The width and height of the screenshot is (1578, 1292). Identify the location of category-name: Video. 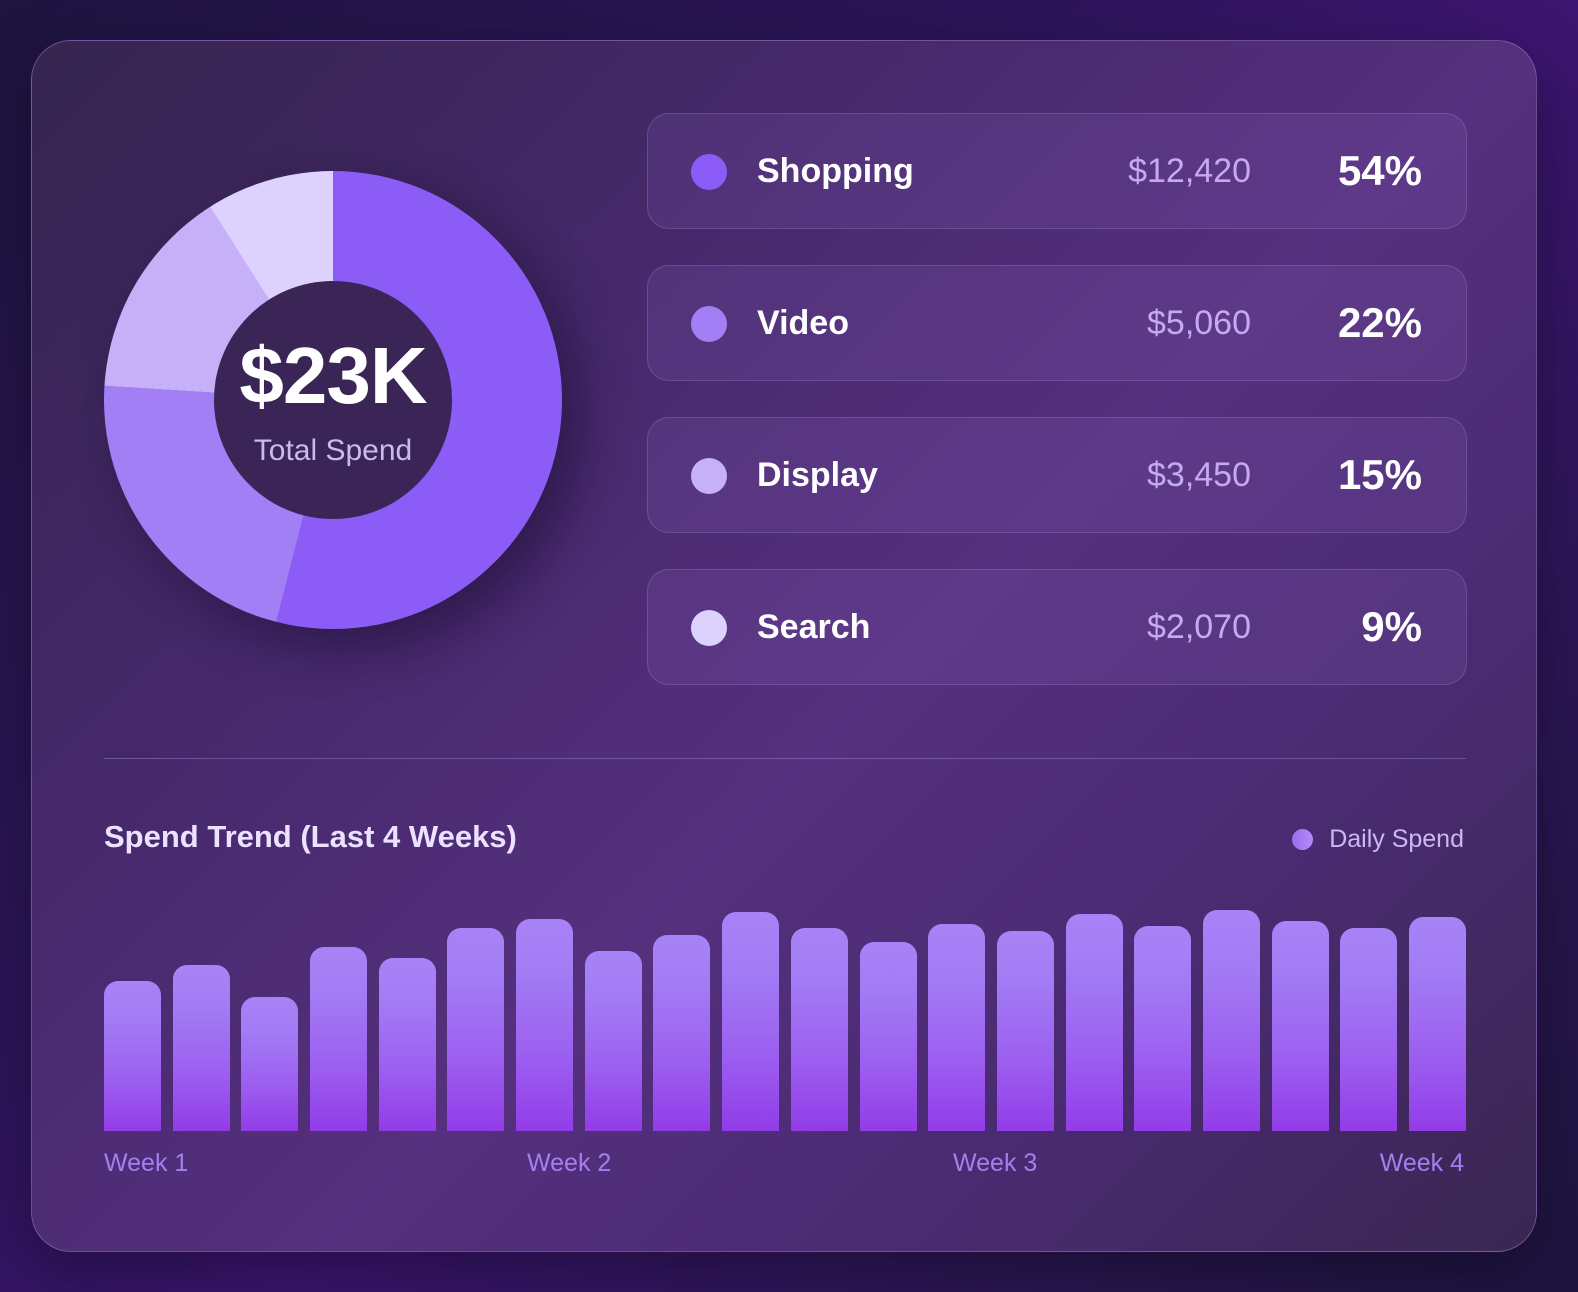
(803, 323).